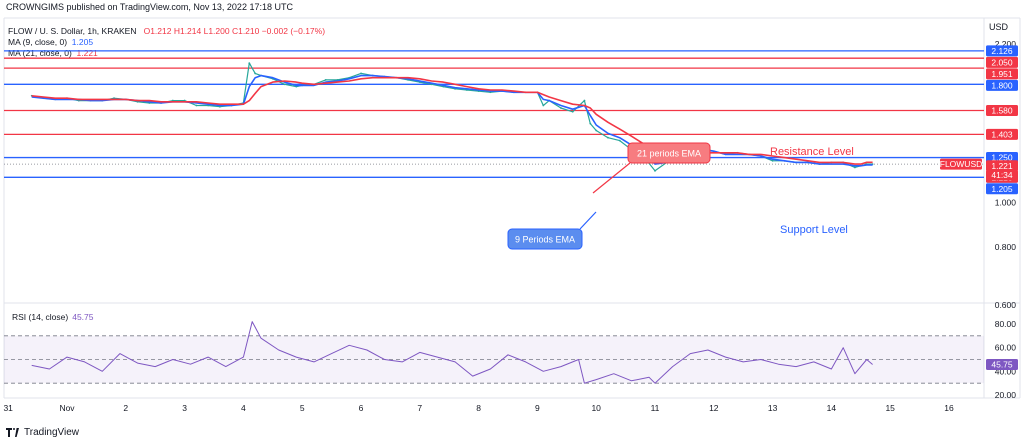 Image resolution: width=1024 pixels, height=443 pixels. I want to click on ema9-pointer, so click(588, 220).